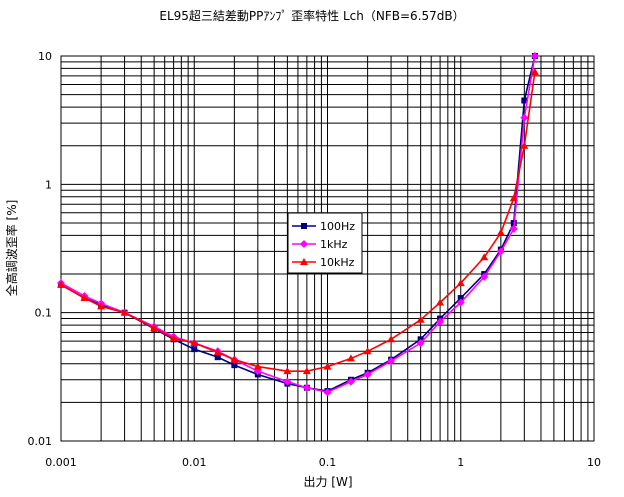  Describe the element at coordinates (460, 462) in the screenshot. I see `x-tick-label: 1` at that location.